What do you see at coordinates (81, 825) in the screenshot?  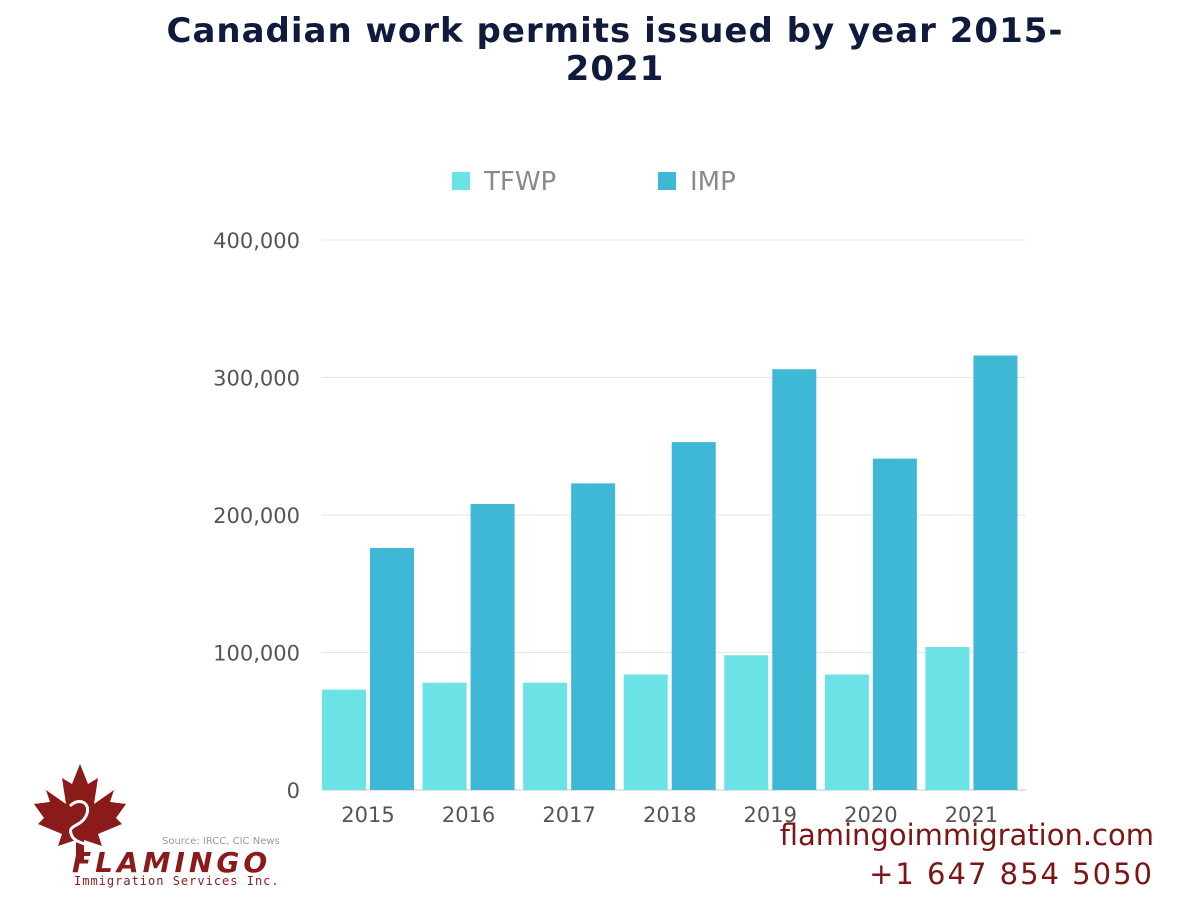 I see `flamingo-bird-icon` at bounding box center [81, 825].